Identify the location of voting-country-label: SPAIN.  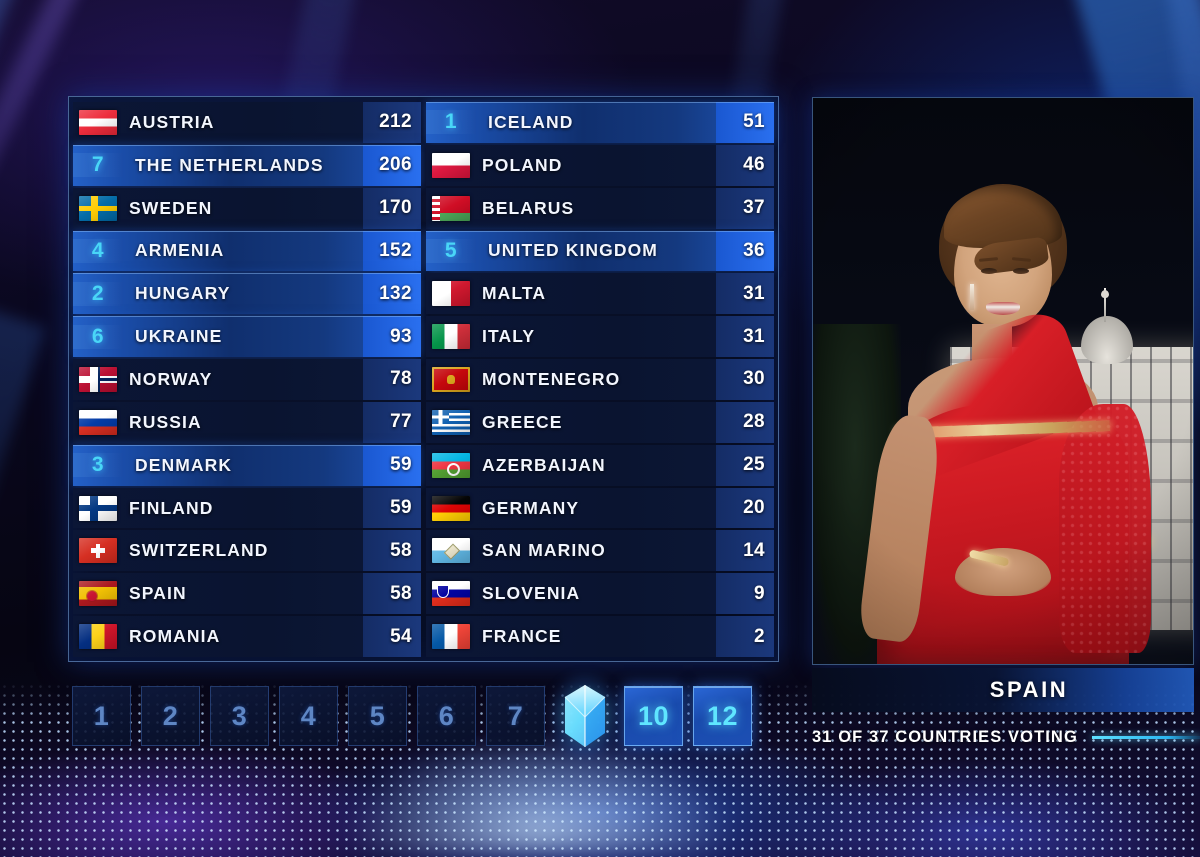
(1029, 689).